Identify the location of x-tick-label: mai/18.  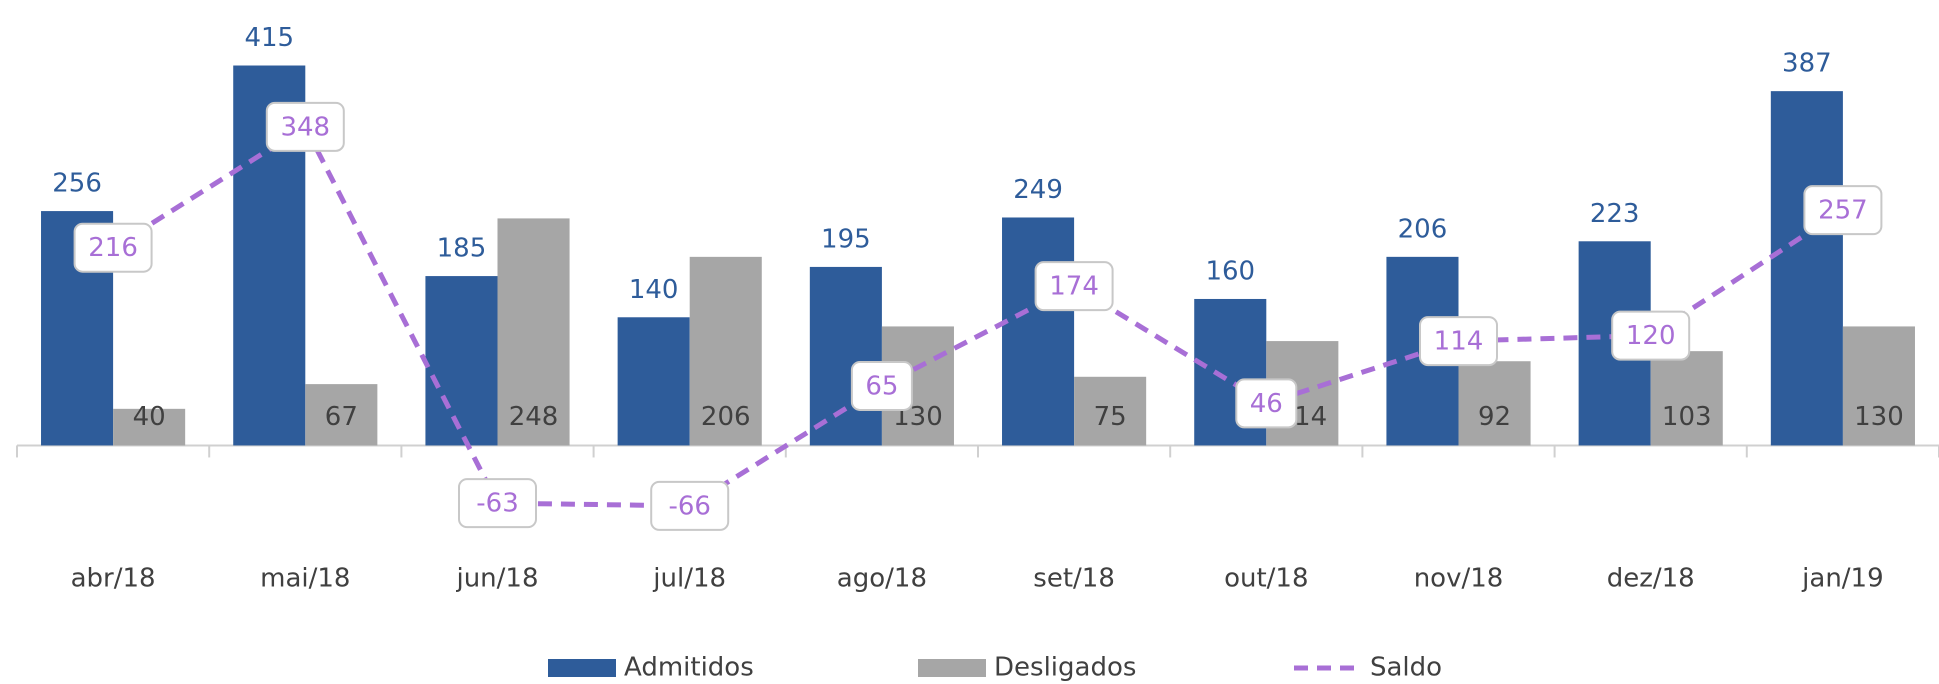
(305, 579).